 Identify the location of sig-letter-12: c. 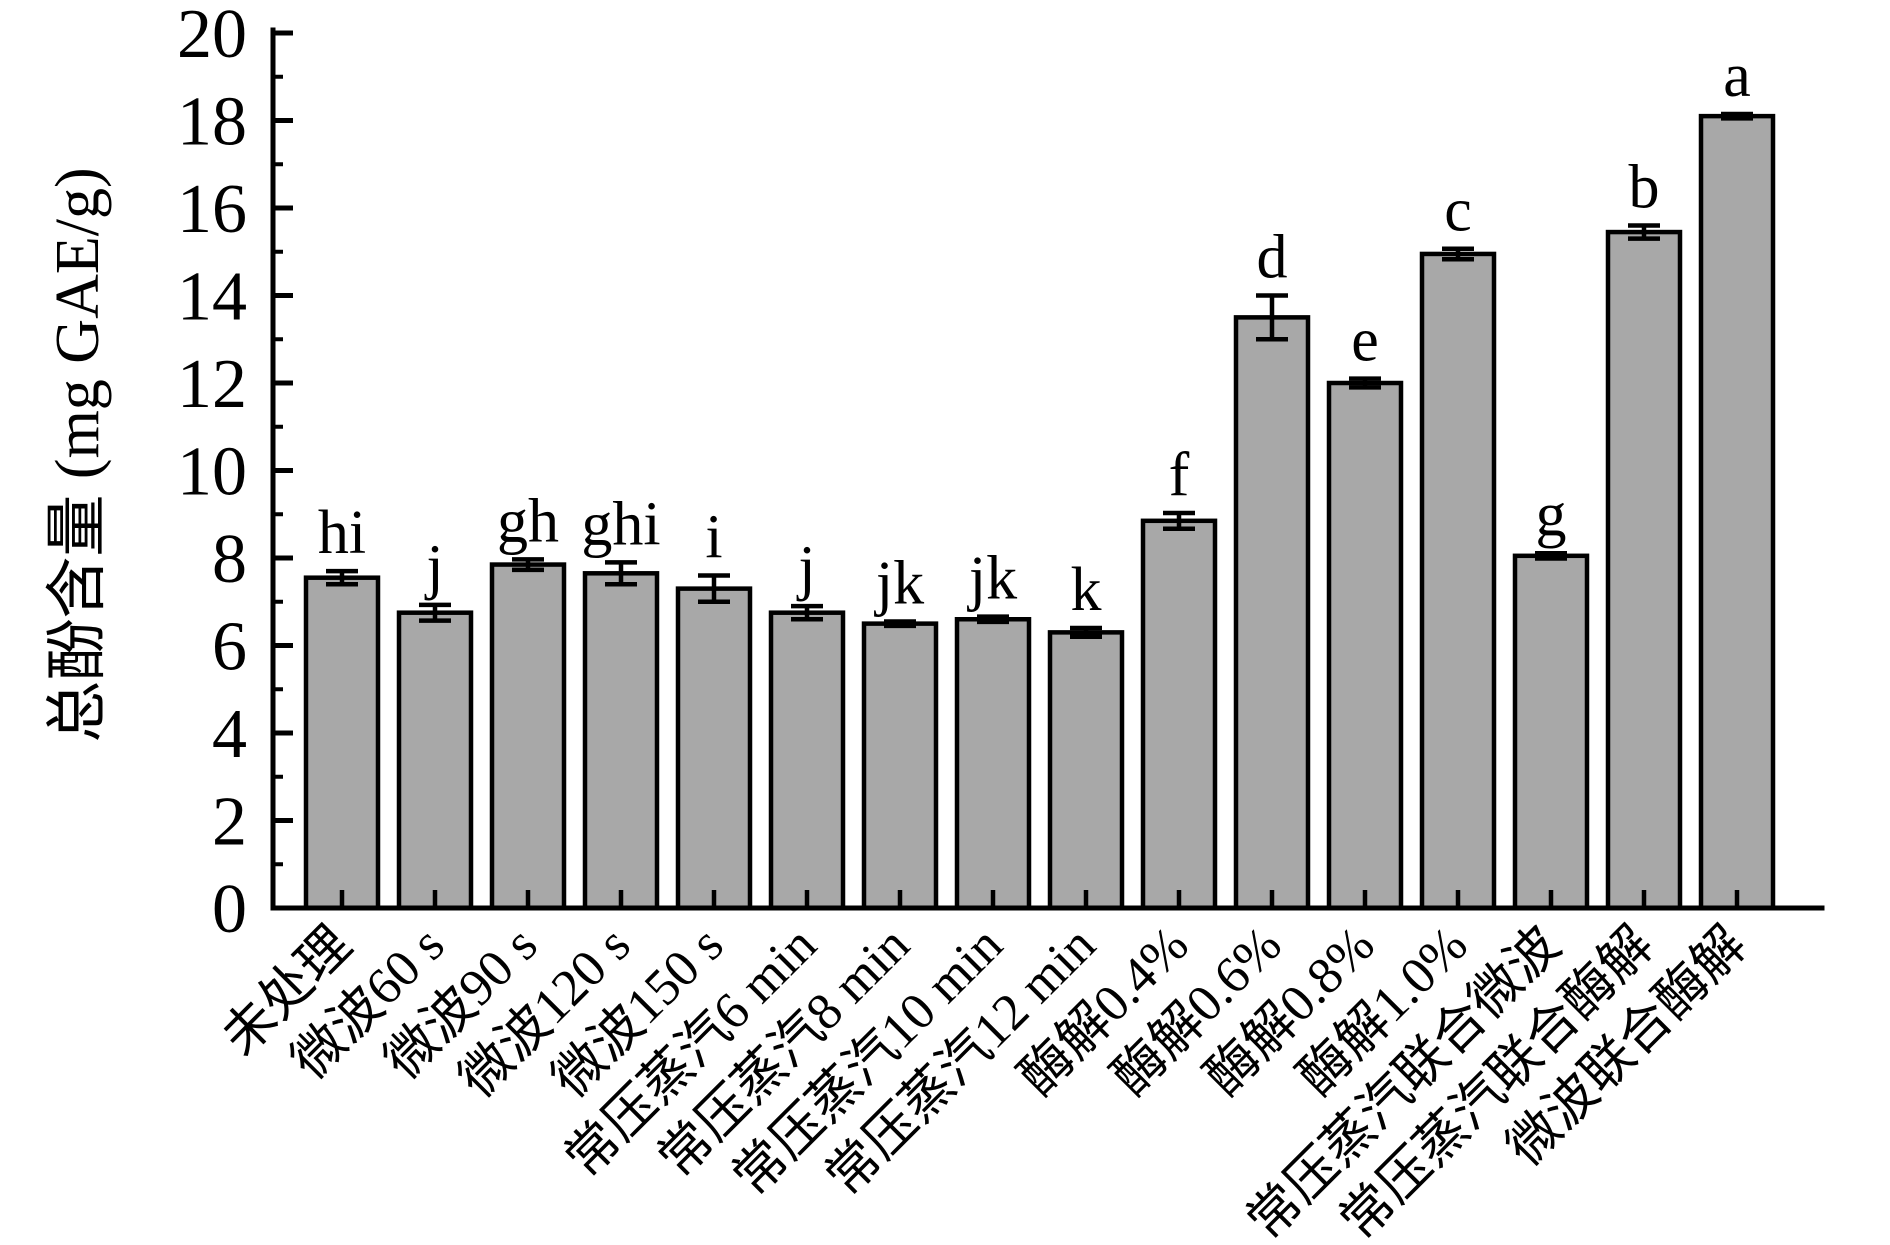
(1458, 211).